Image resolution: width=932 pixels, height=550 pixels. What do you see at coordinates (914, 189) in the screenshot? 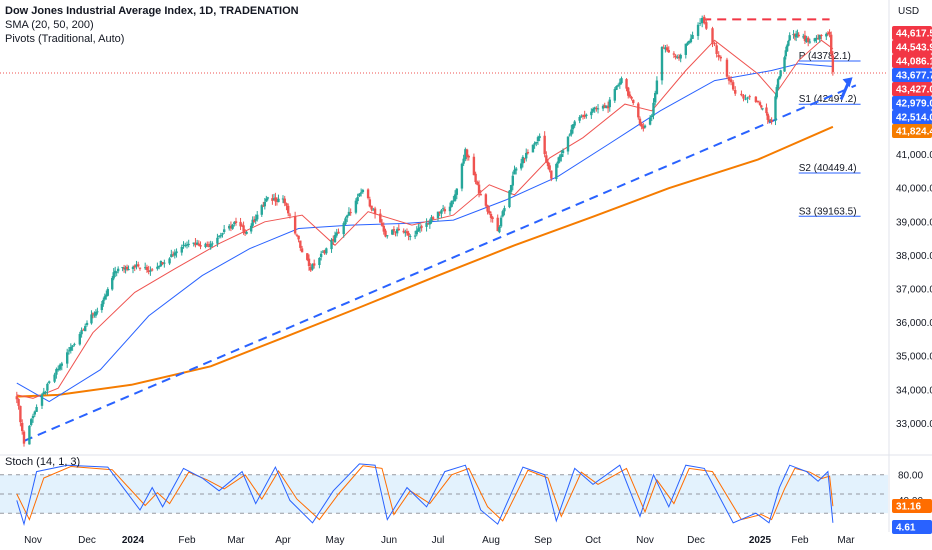
I see `y-tick-label: 40,000.0` at bounding box center [914, 189].